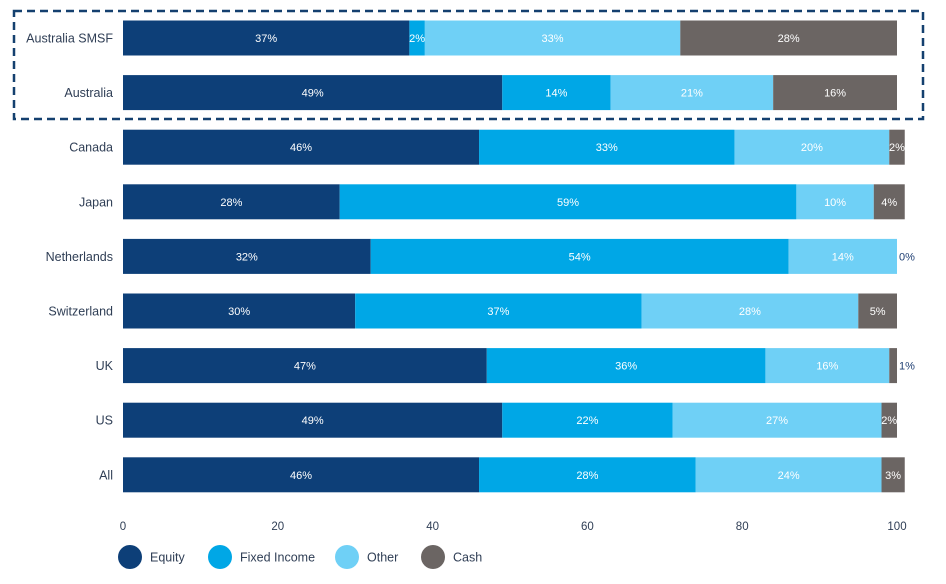  I want to click on bar-row-us: US 49% 22% 27% 2%, so click(496, 420).